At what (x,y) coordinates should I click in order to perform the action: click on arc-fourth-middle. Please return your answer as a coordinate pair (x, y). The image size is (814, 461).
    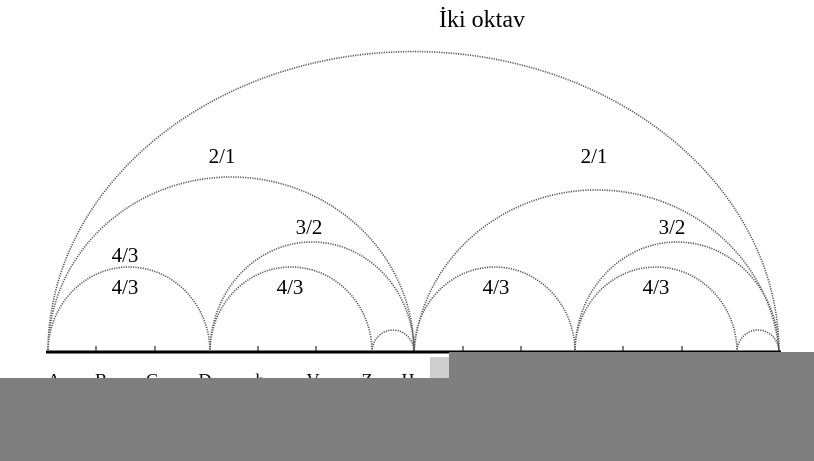
    Looking at the image, I should click on (291, 309).